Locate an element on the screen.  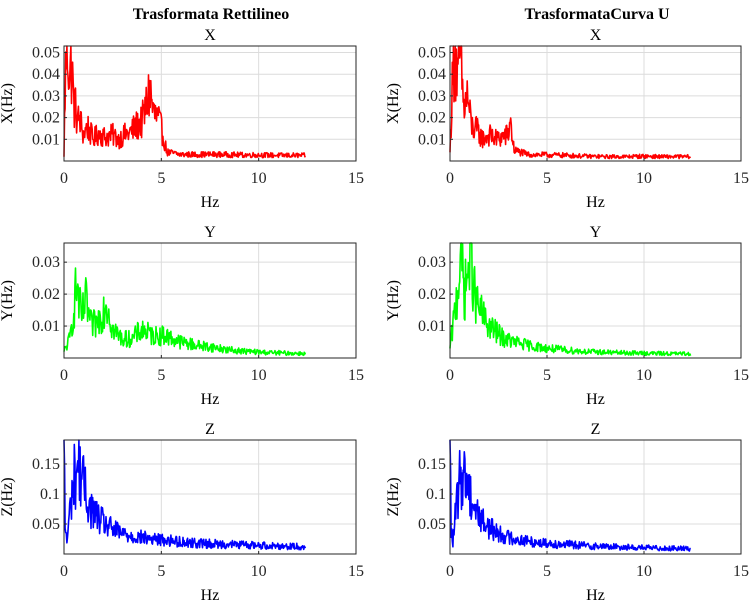
subplot-2: 0 5 10 15 0.01 0.02 0.03 0.04 0.05 X Hz X(Hz) is located at coordinates (567, 119).